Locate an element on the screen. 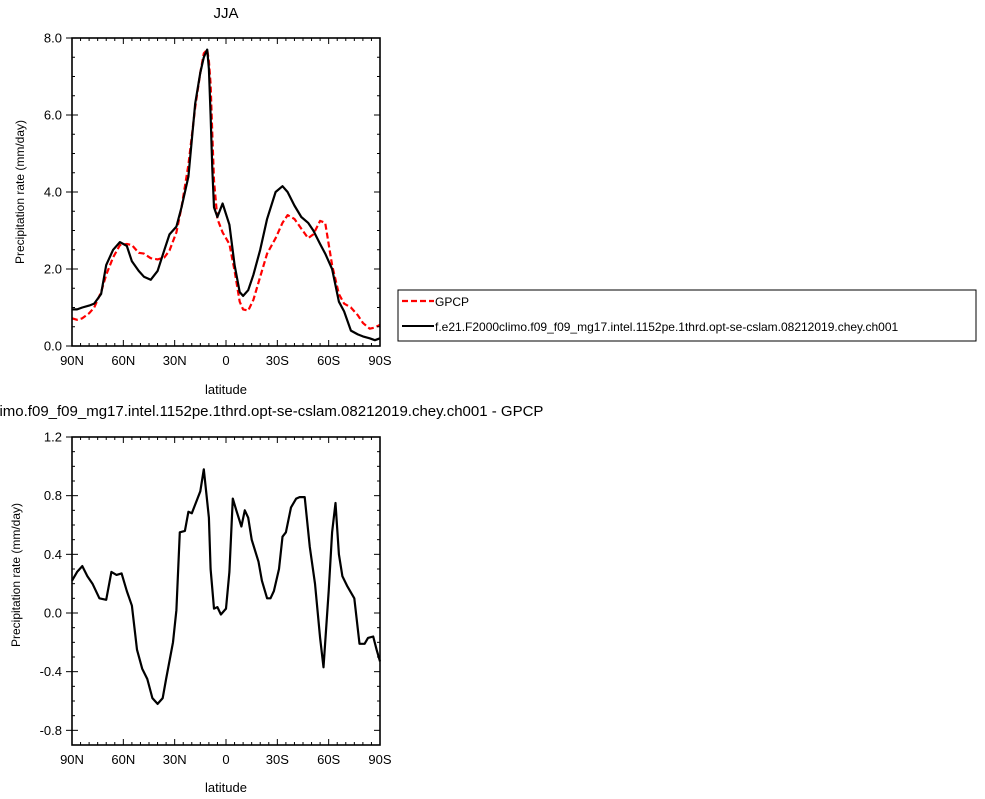 This screenshot has height=799, width=985. y-tick-label: 6.0 is located at coordinates (53, 115).